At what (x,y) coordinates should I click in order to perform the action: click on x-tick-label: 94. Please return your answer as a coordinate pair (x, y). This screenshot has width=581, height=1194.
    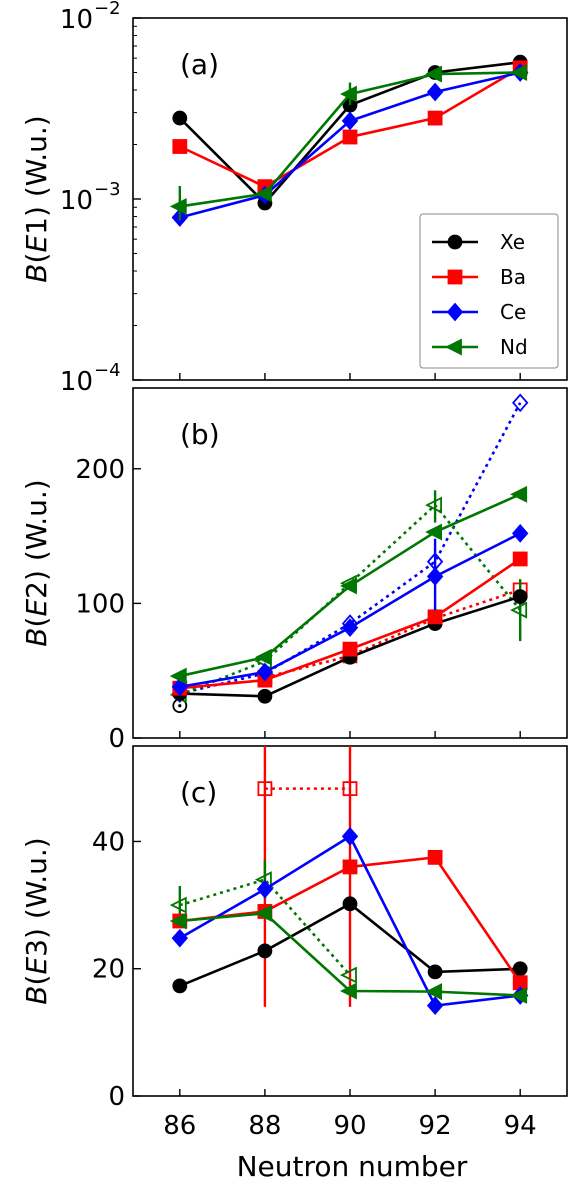
    Looking at the image, I should click on (520, 1126).